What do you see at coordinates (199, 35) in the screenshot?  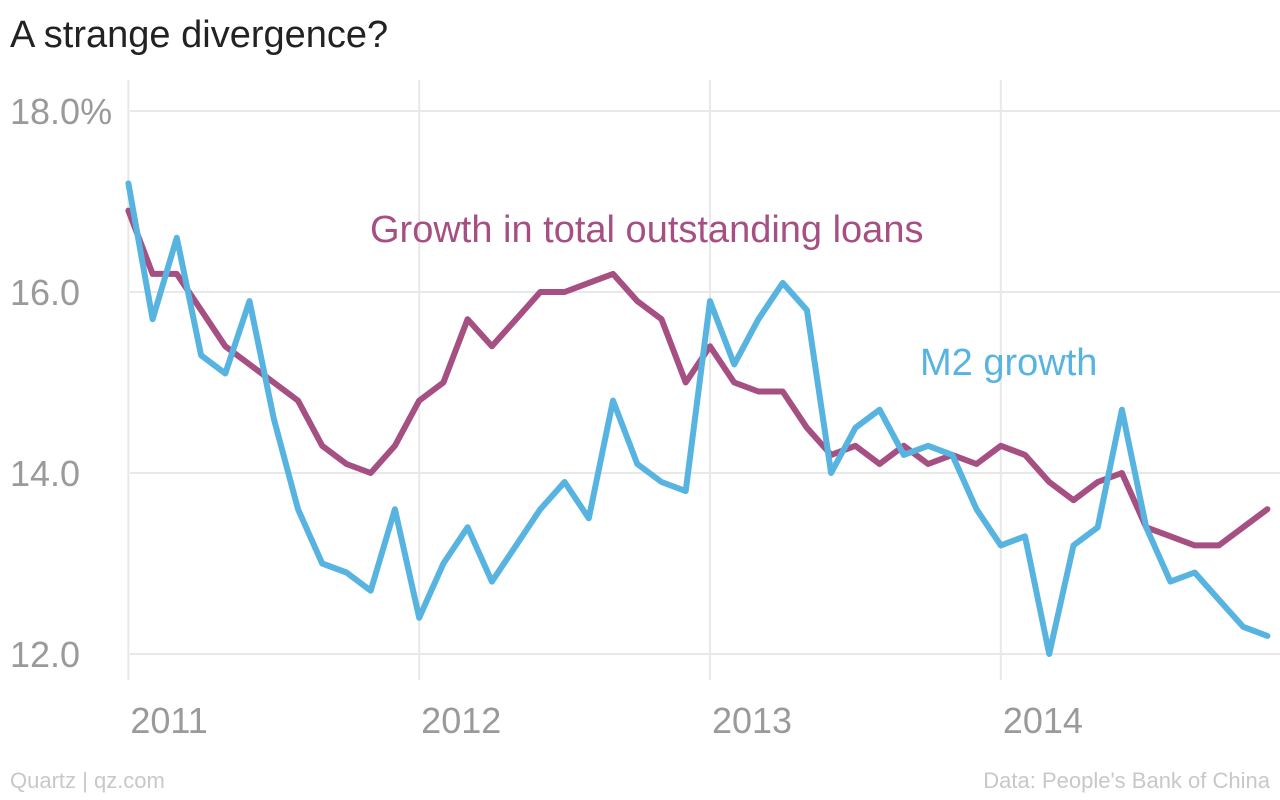 I see `chart-title: A strange divergence?` at bounding box center [199, 35].